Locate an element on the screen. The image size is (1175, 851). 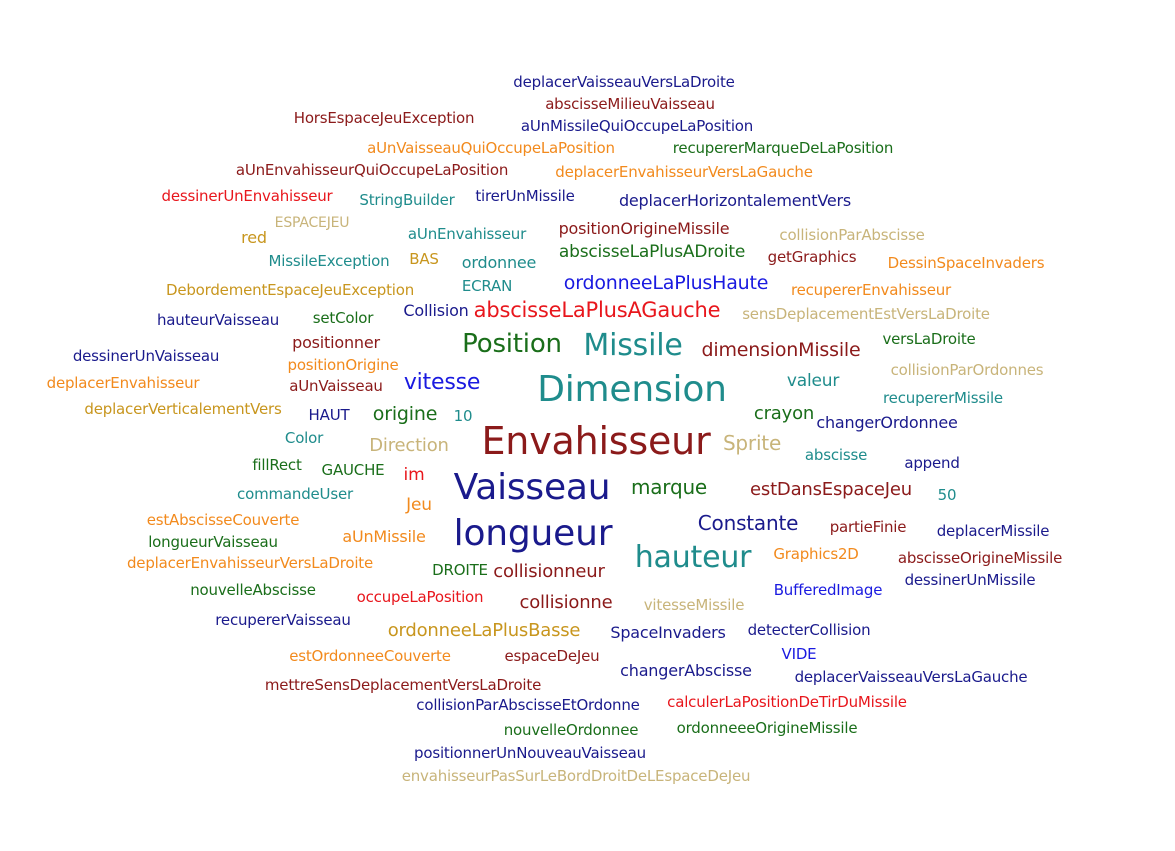
word-crayon: crayon is located at coordinates (784, 413).